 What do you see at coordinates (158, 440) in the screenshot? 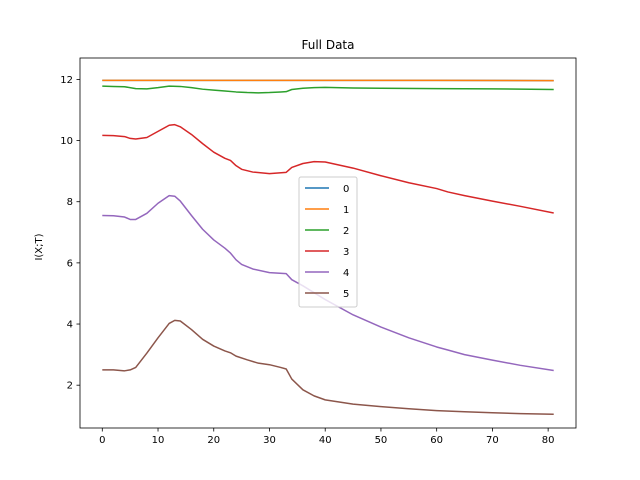
I see `x-tick-label-10: 10` at bounding box center [158, 440].